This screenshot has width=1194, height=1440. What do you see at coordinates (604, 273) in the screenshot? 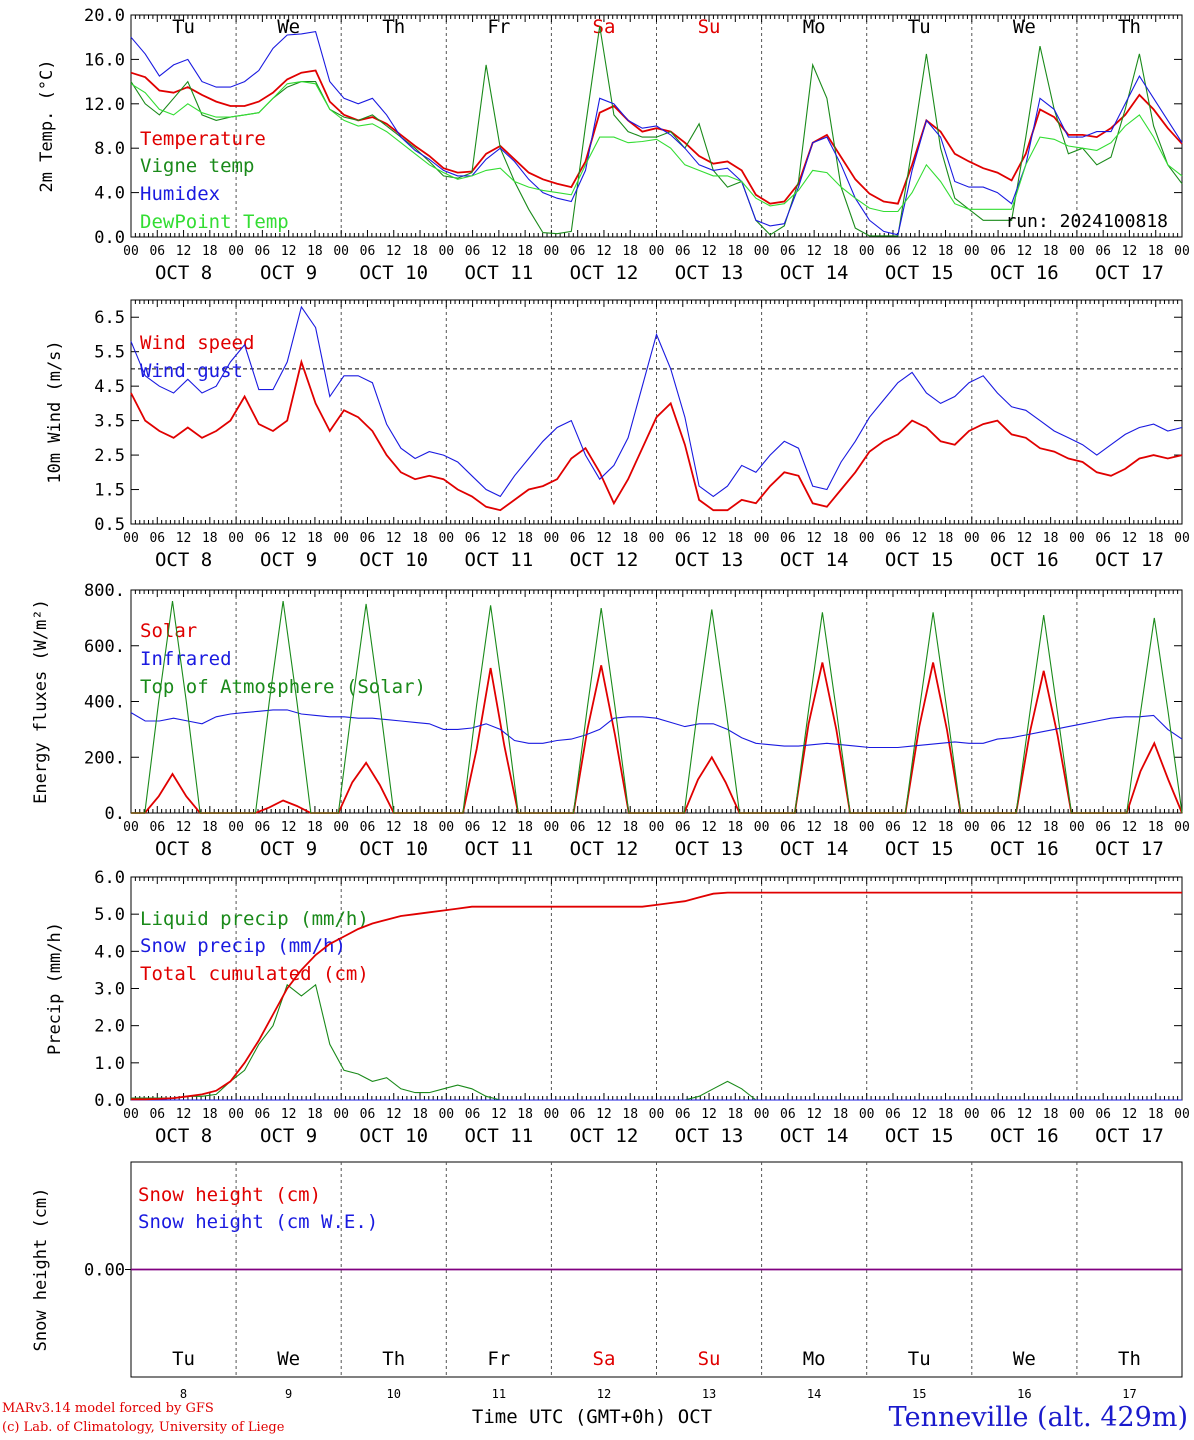
I see `date-label: OCT 12` at bounding box center [604, 273].